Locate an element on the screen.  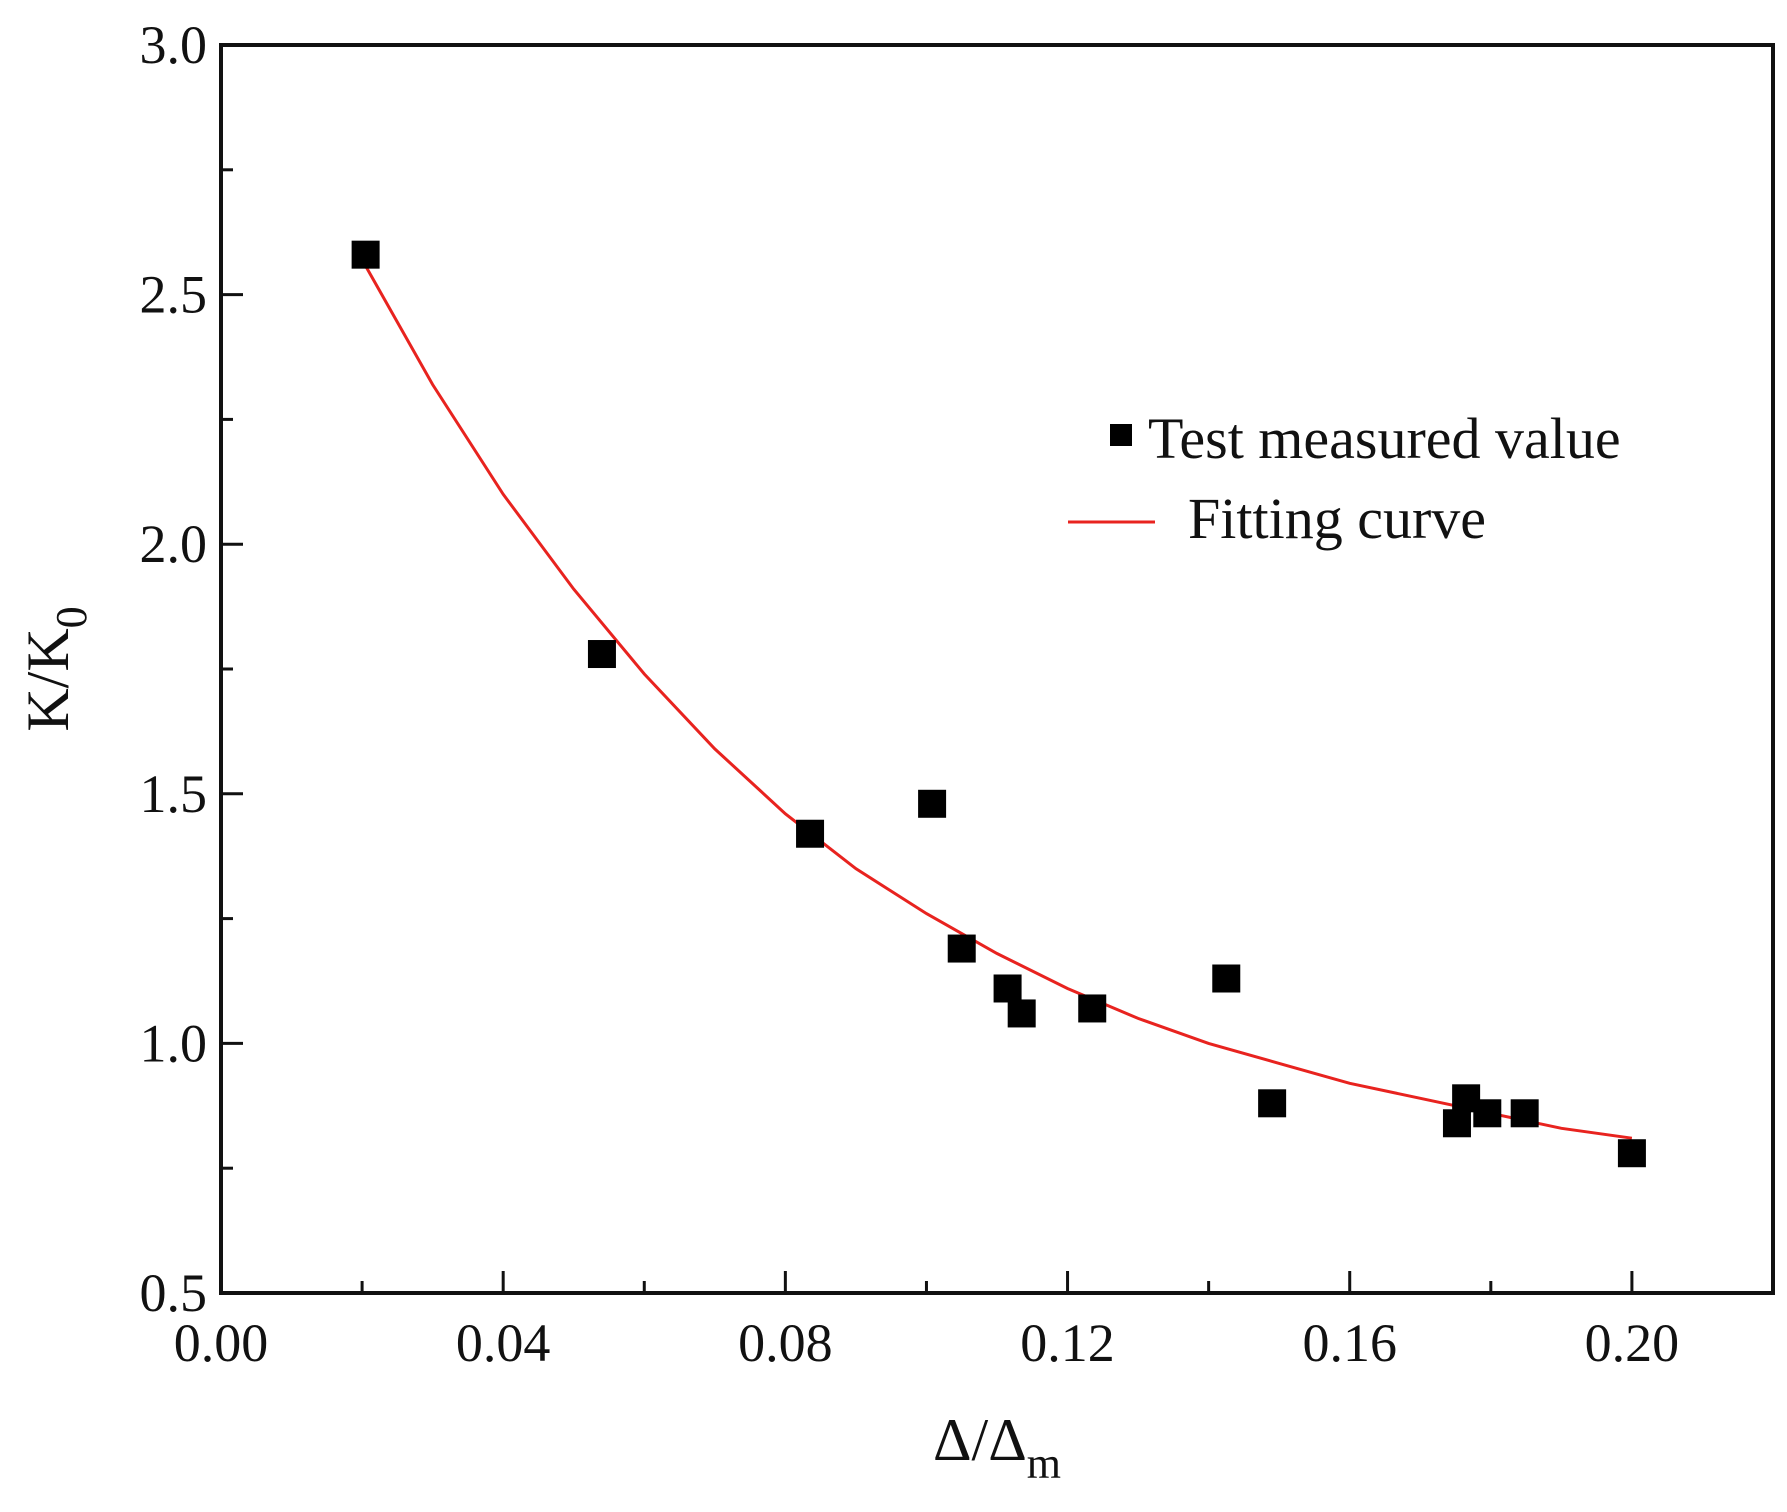
x-tick-label: 0.12 is located at coordinates (1067, 1343).